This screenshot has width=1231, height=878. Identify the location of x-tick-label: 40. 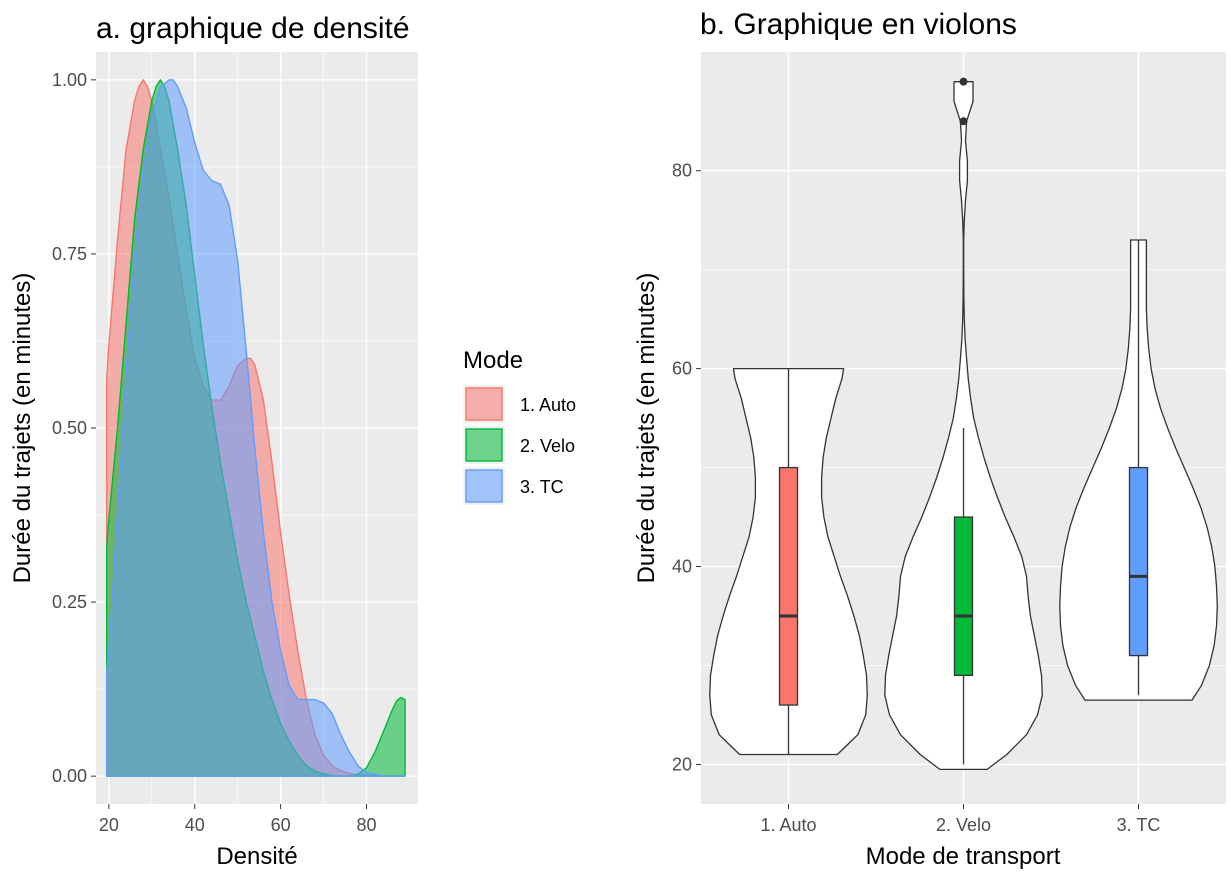
(195, 825).